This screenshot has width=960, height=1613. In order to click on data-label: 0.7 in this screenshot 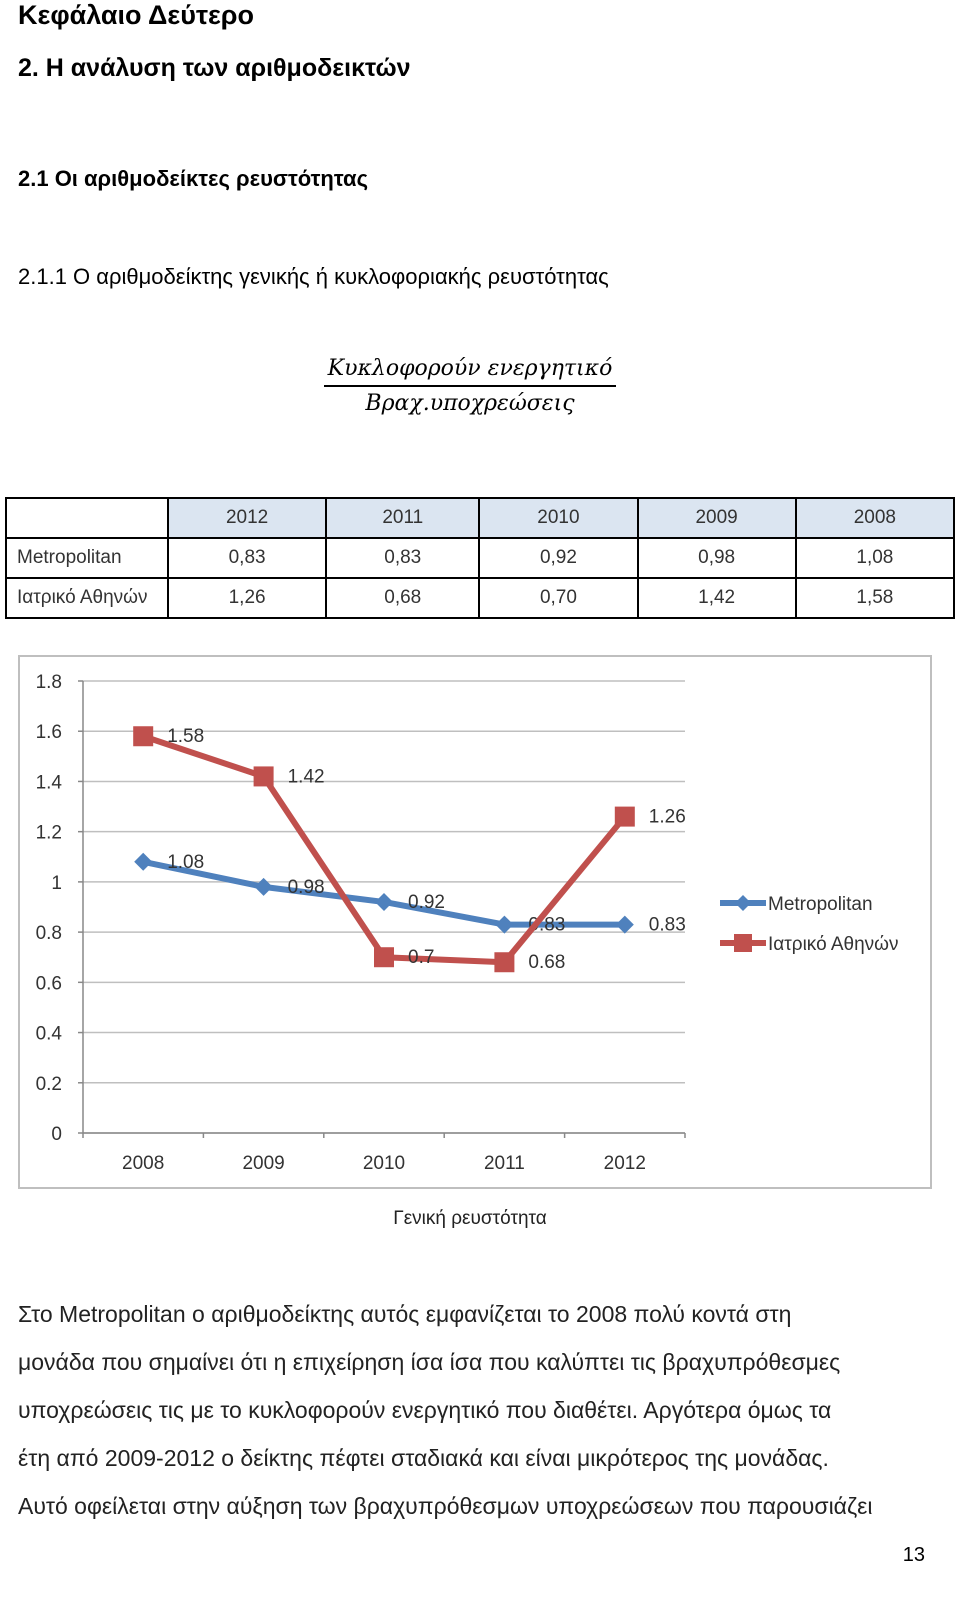, I will do `click(421, 957)`.